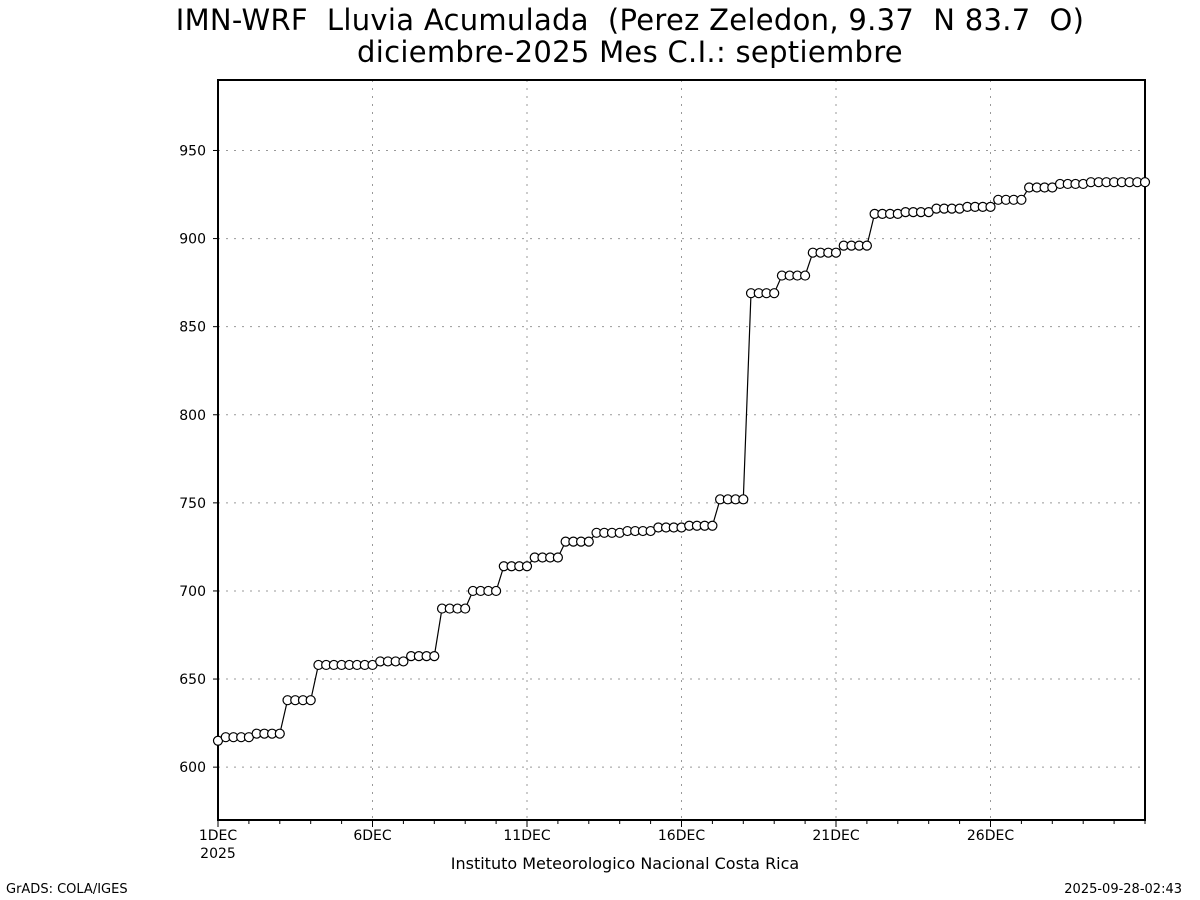  What do you see at coordinates (835, 836) in the screenshot?
I see `x-tick-label: 21DEC` at bounding box center [835, 836].